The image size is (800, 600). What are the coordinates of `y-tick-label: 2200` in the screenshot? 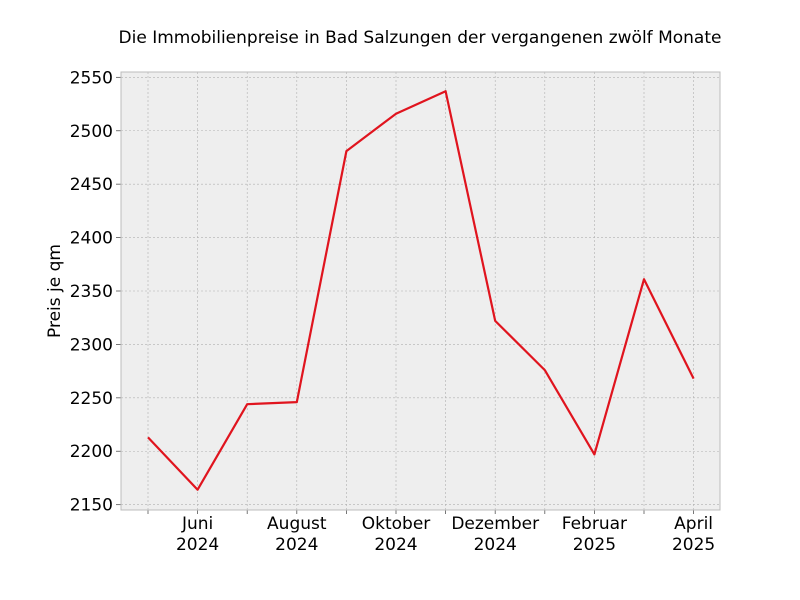 It's located at (91, 452).